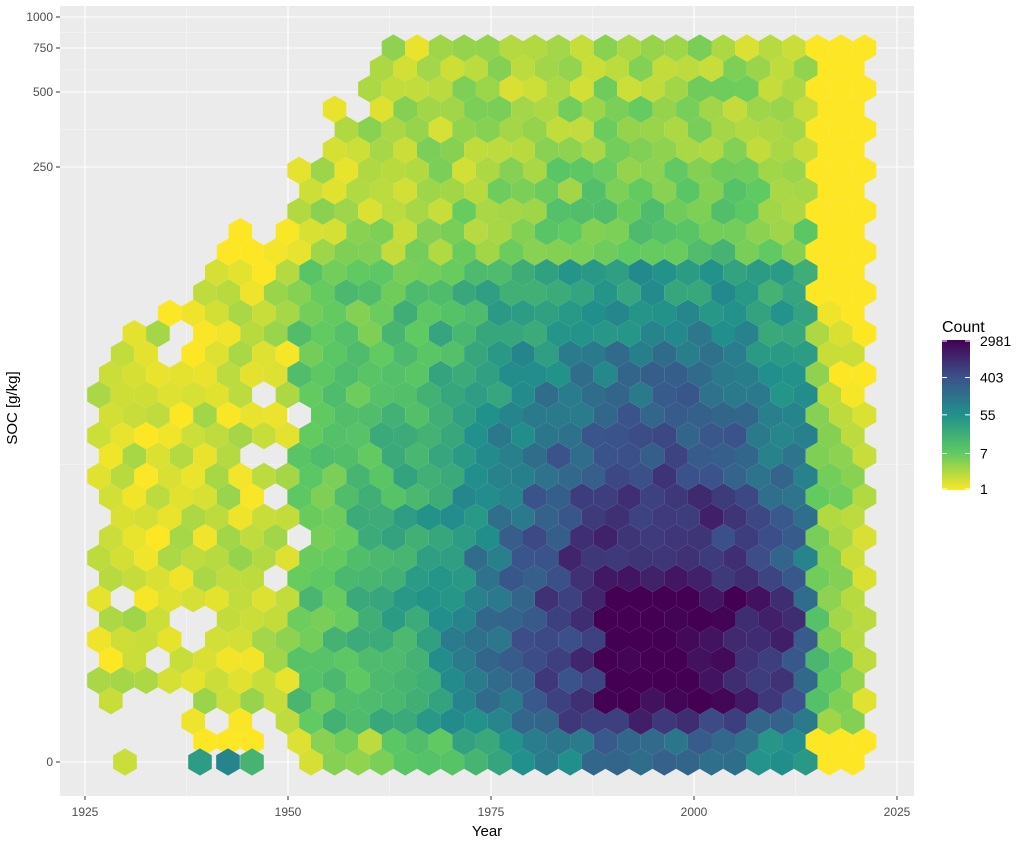 Image resolution: width=1021 pixels, height=842 pixels. Describe the element at coordinates (995, 341) in the screenshot. I see `legend-break-label: 2981` at that location.